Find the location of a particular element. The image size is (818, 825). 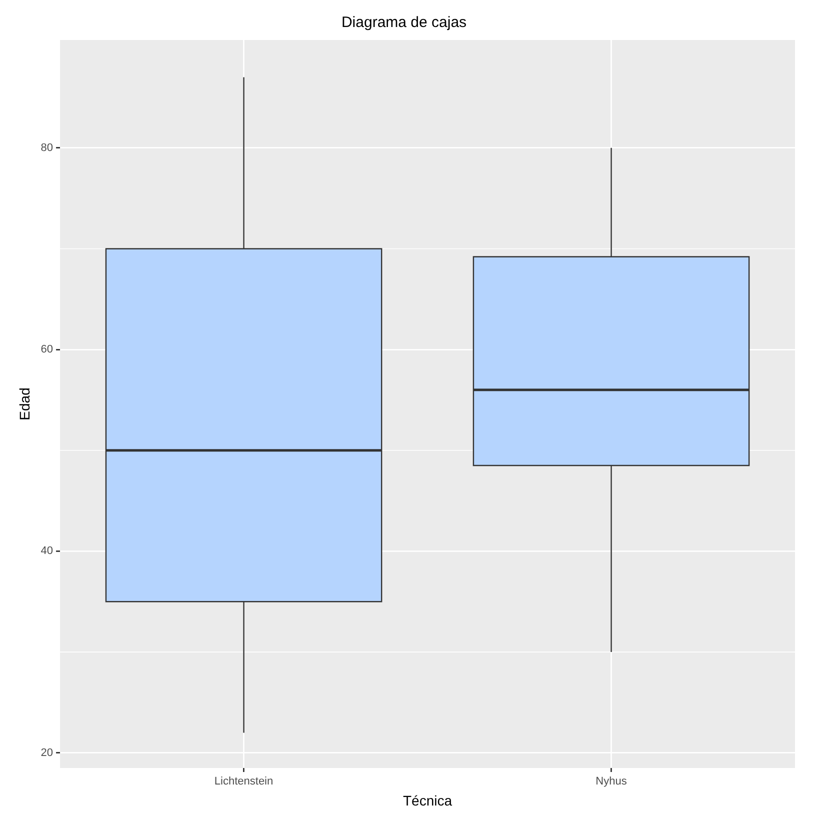

y-tick-label: 60 is located at coordinates (47, 350).